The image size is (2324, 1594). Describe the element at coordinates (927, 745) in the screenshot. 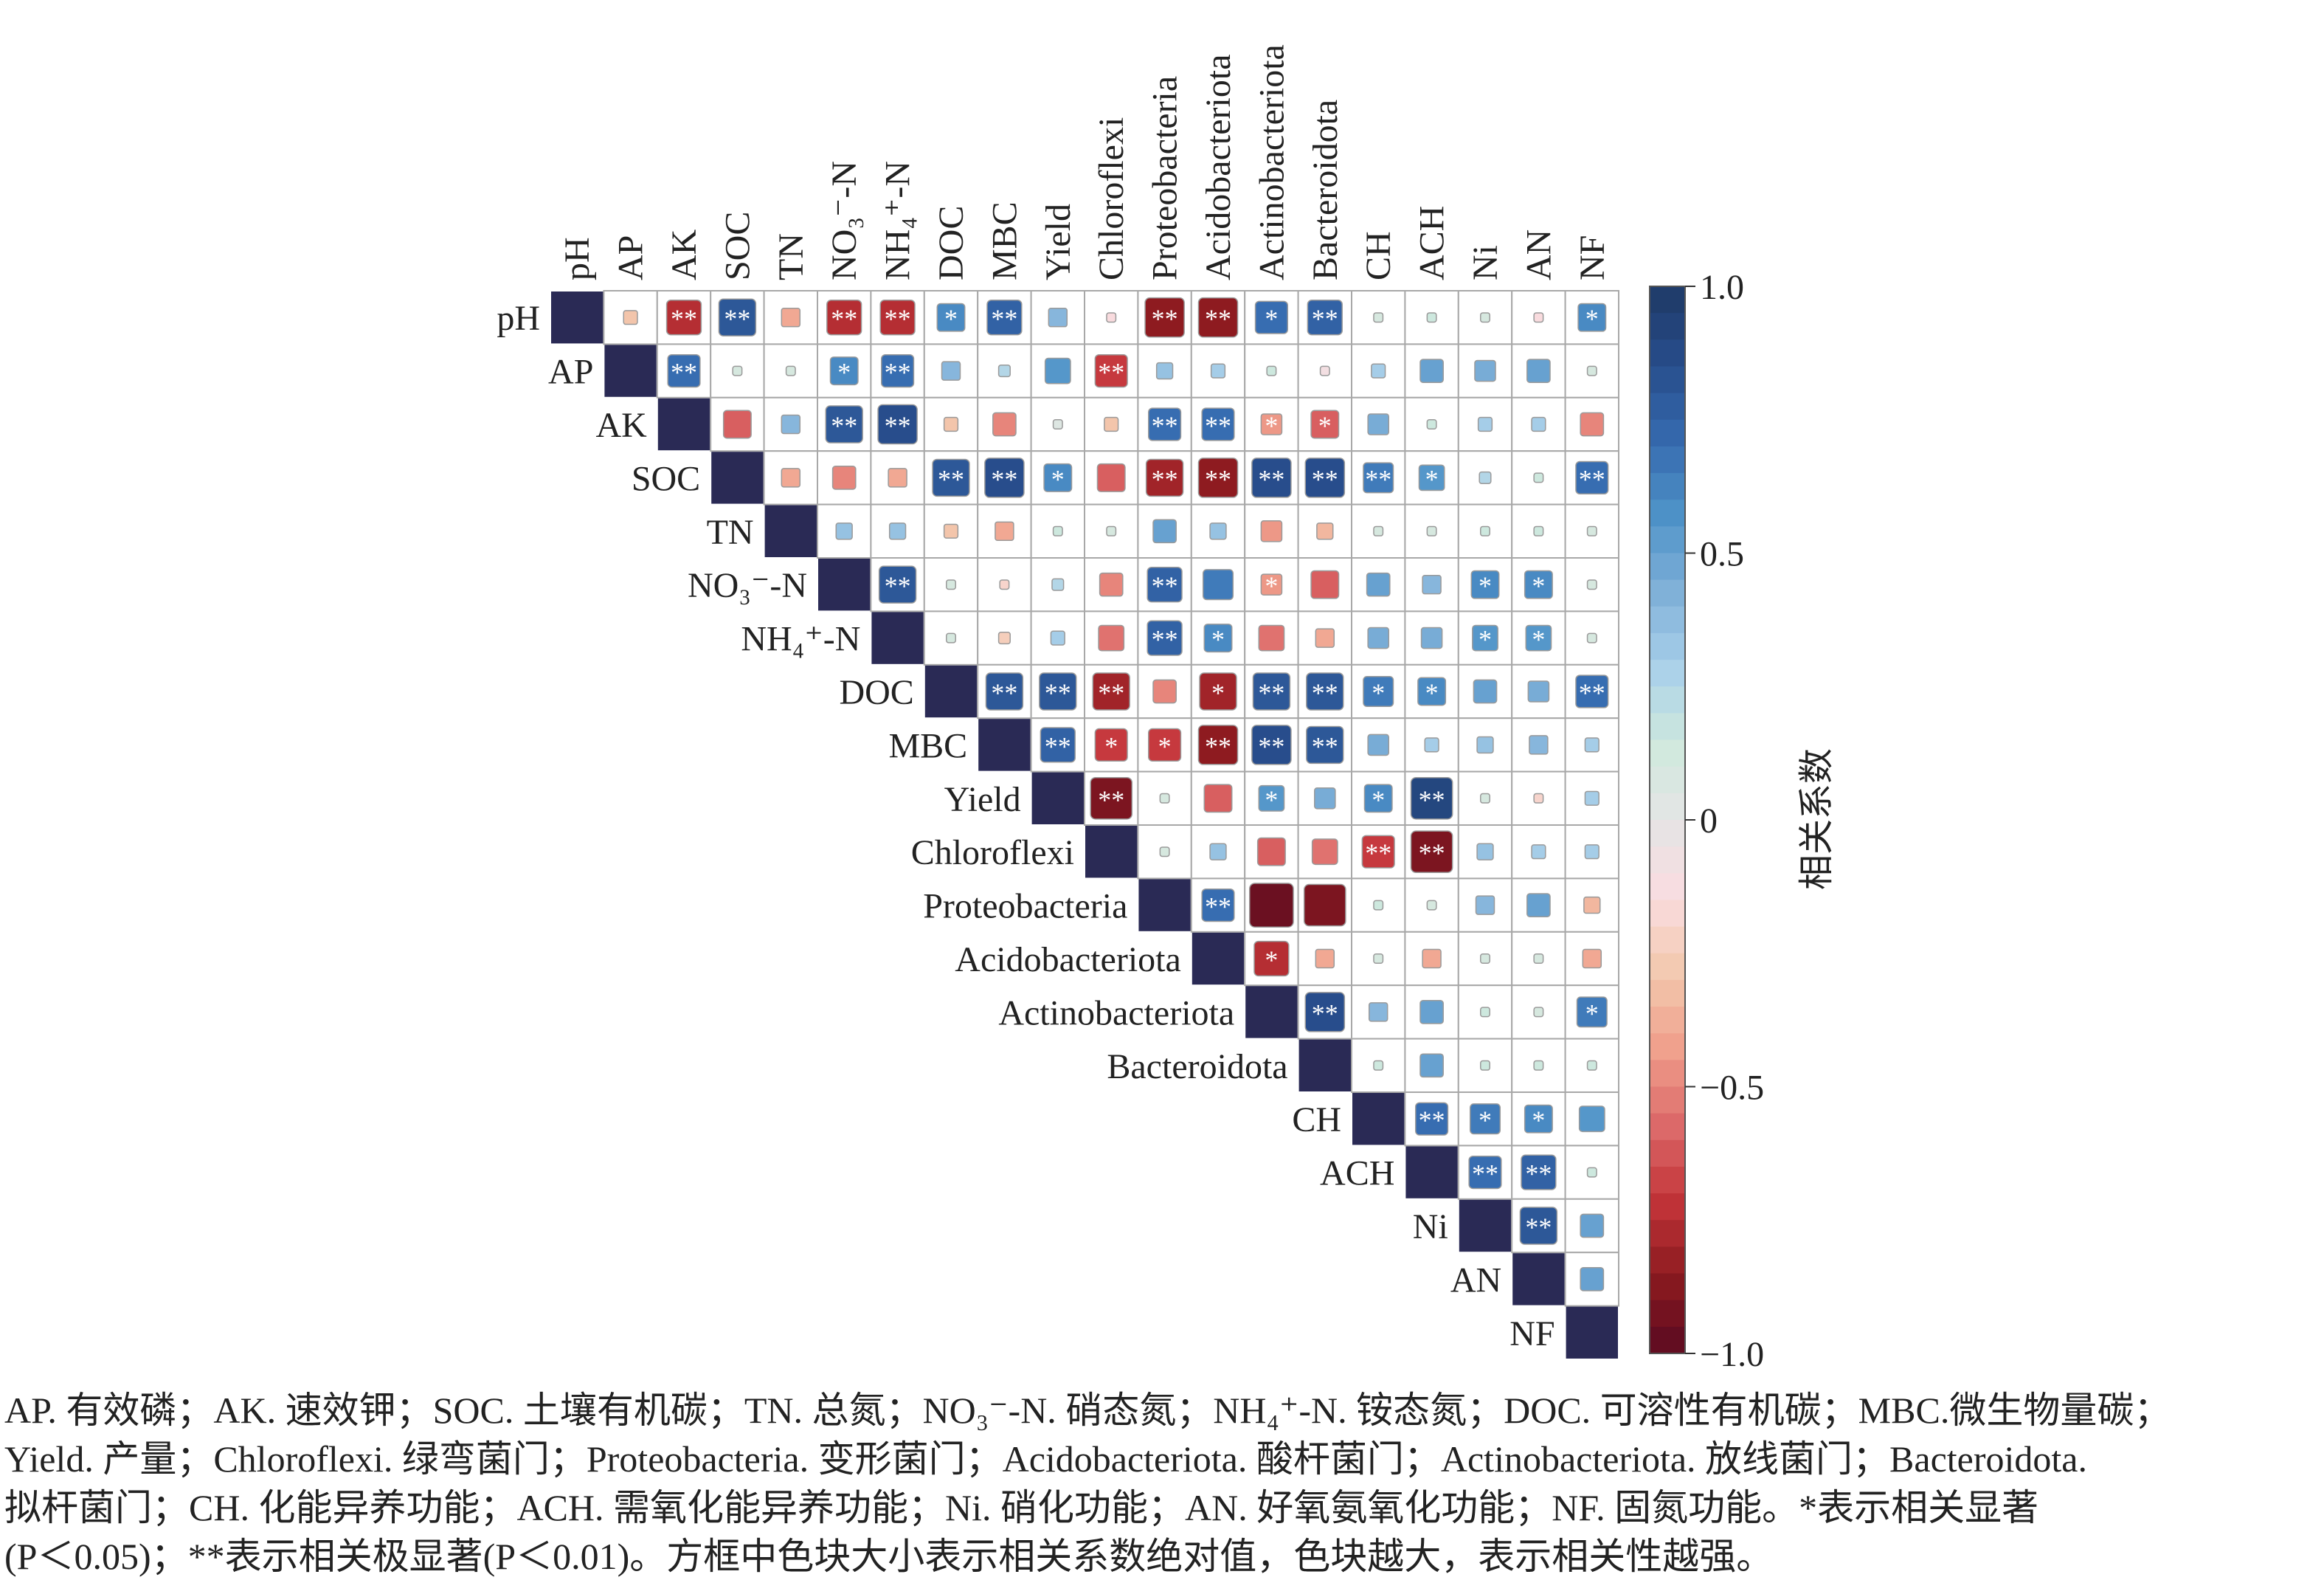

I see `row-label: MBC` at that location.